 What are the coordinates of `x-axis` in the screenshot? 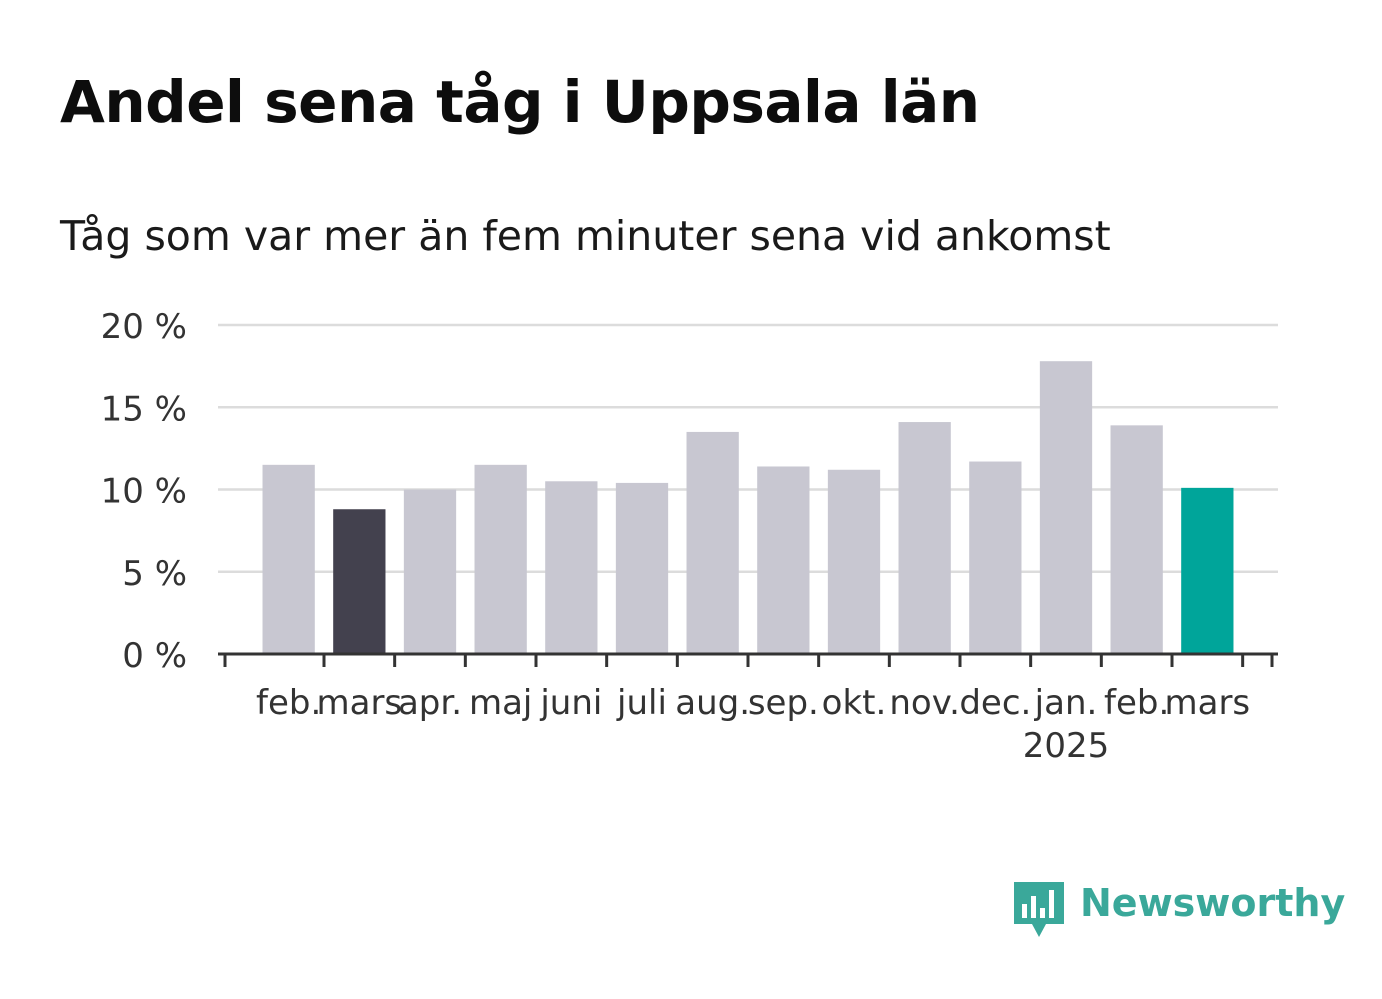 It's located at (748, 659).